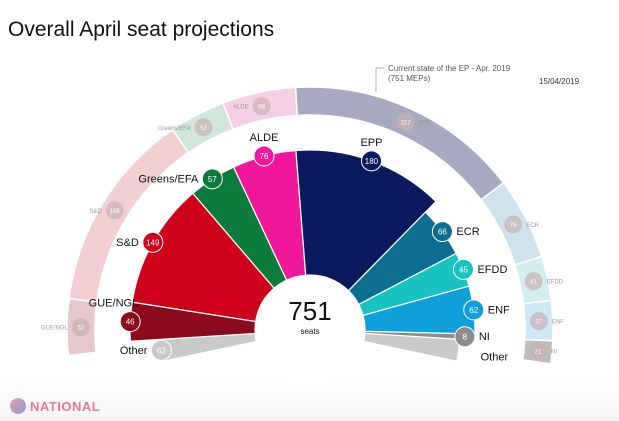 The width and height of the screenshot is (619, 421). I want to click on current-party-label: S&D, so click(95, 212).